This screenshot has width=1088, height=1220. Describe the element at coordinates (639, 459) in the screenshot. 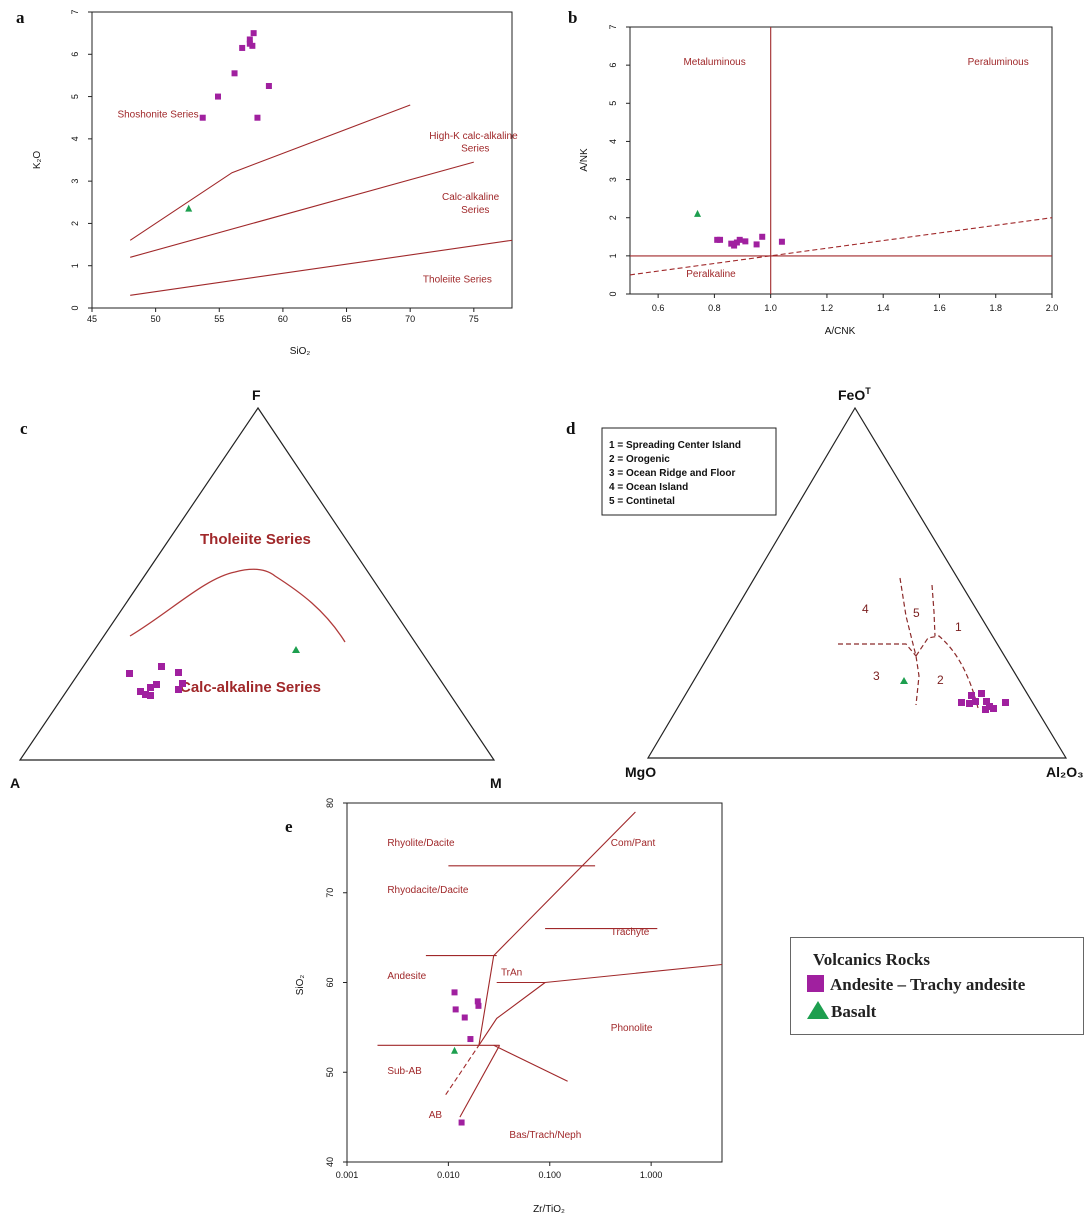

I see `region-key-2: 2 = Orogenic` at that location.